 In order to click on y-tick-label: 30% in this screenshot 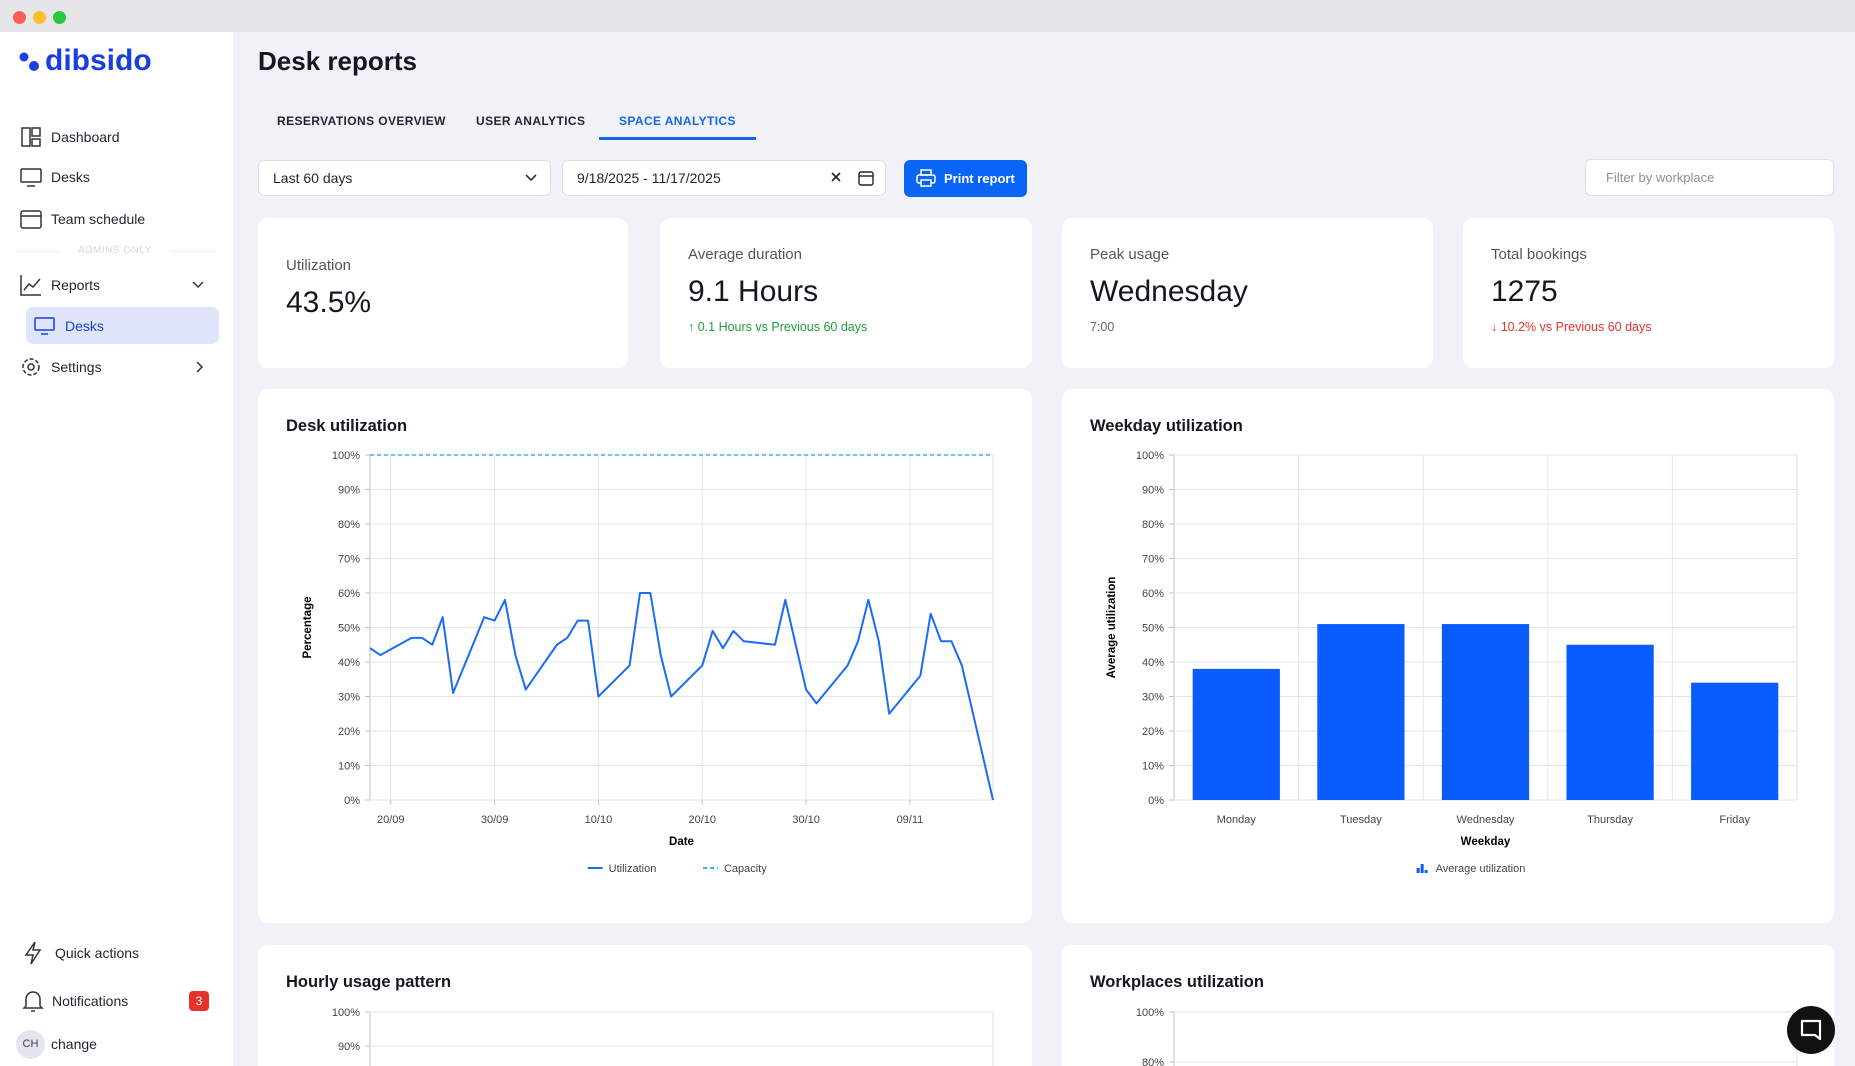, I will do `click(1153, 698)`.